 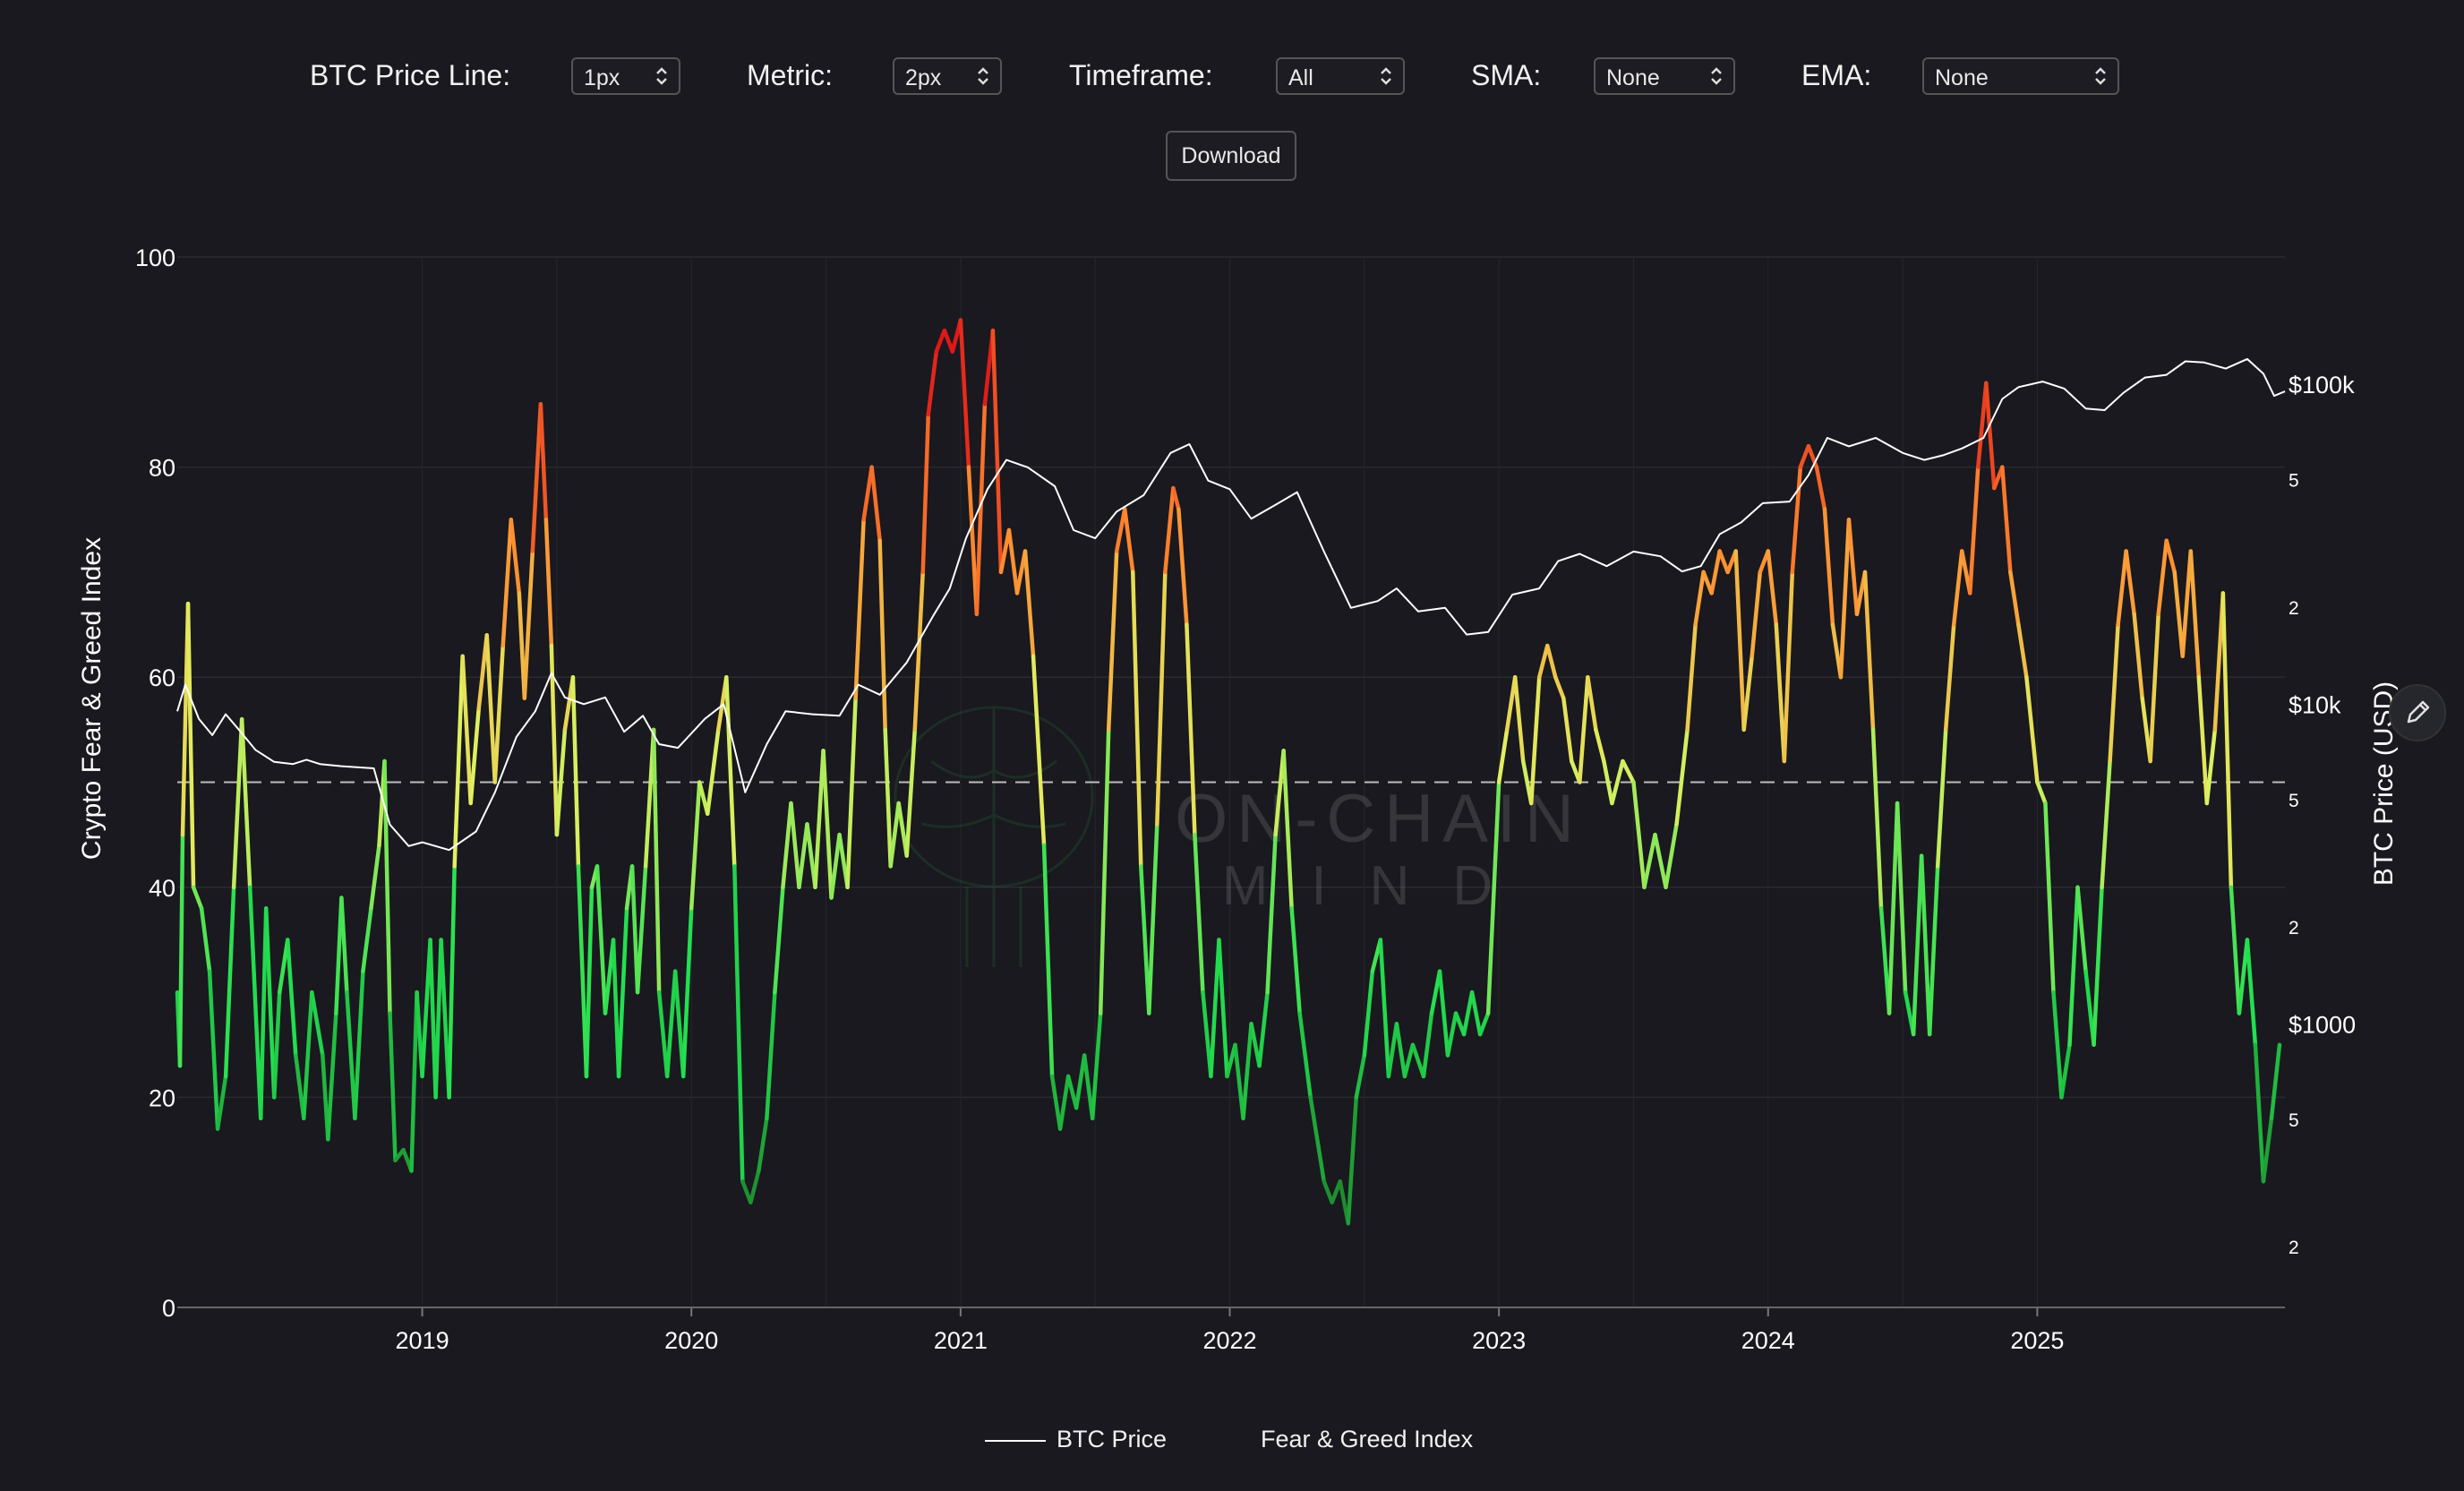 What do you see at coordinates (2417, 713) in the screenshot?
I see `edit-button` at bounding box center [2417, 713].